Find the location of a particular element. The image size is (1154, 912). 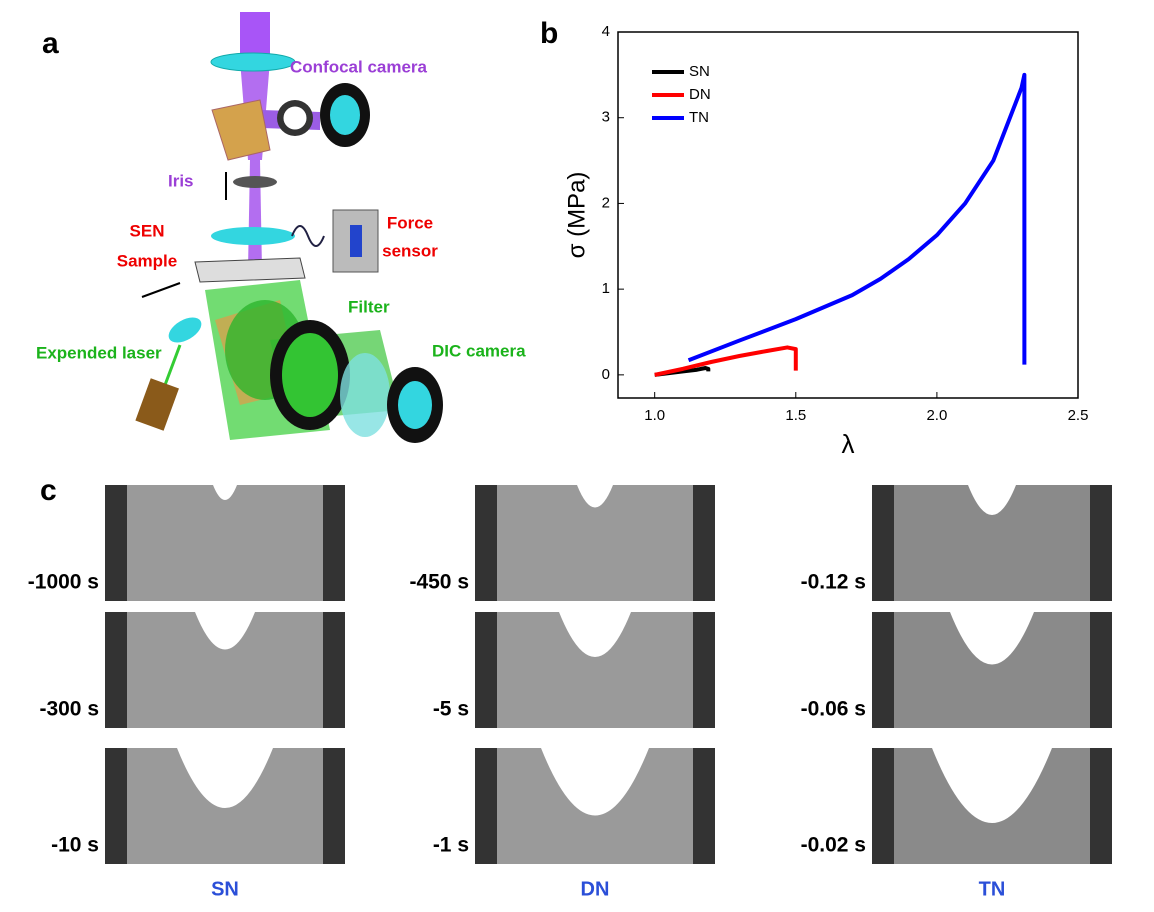

column-label: DN is located at coordinates (595, 889).